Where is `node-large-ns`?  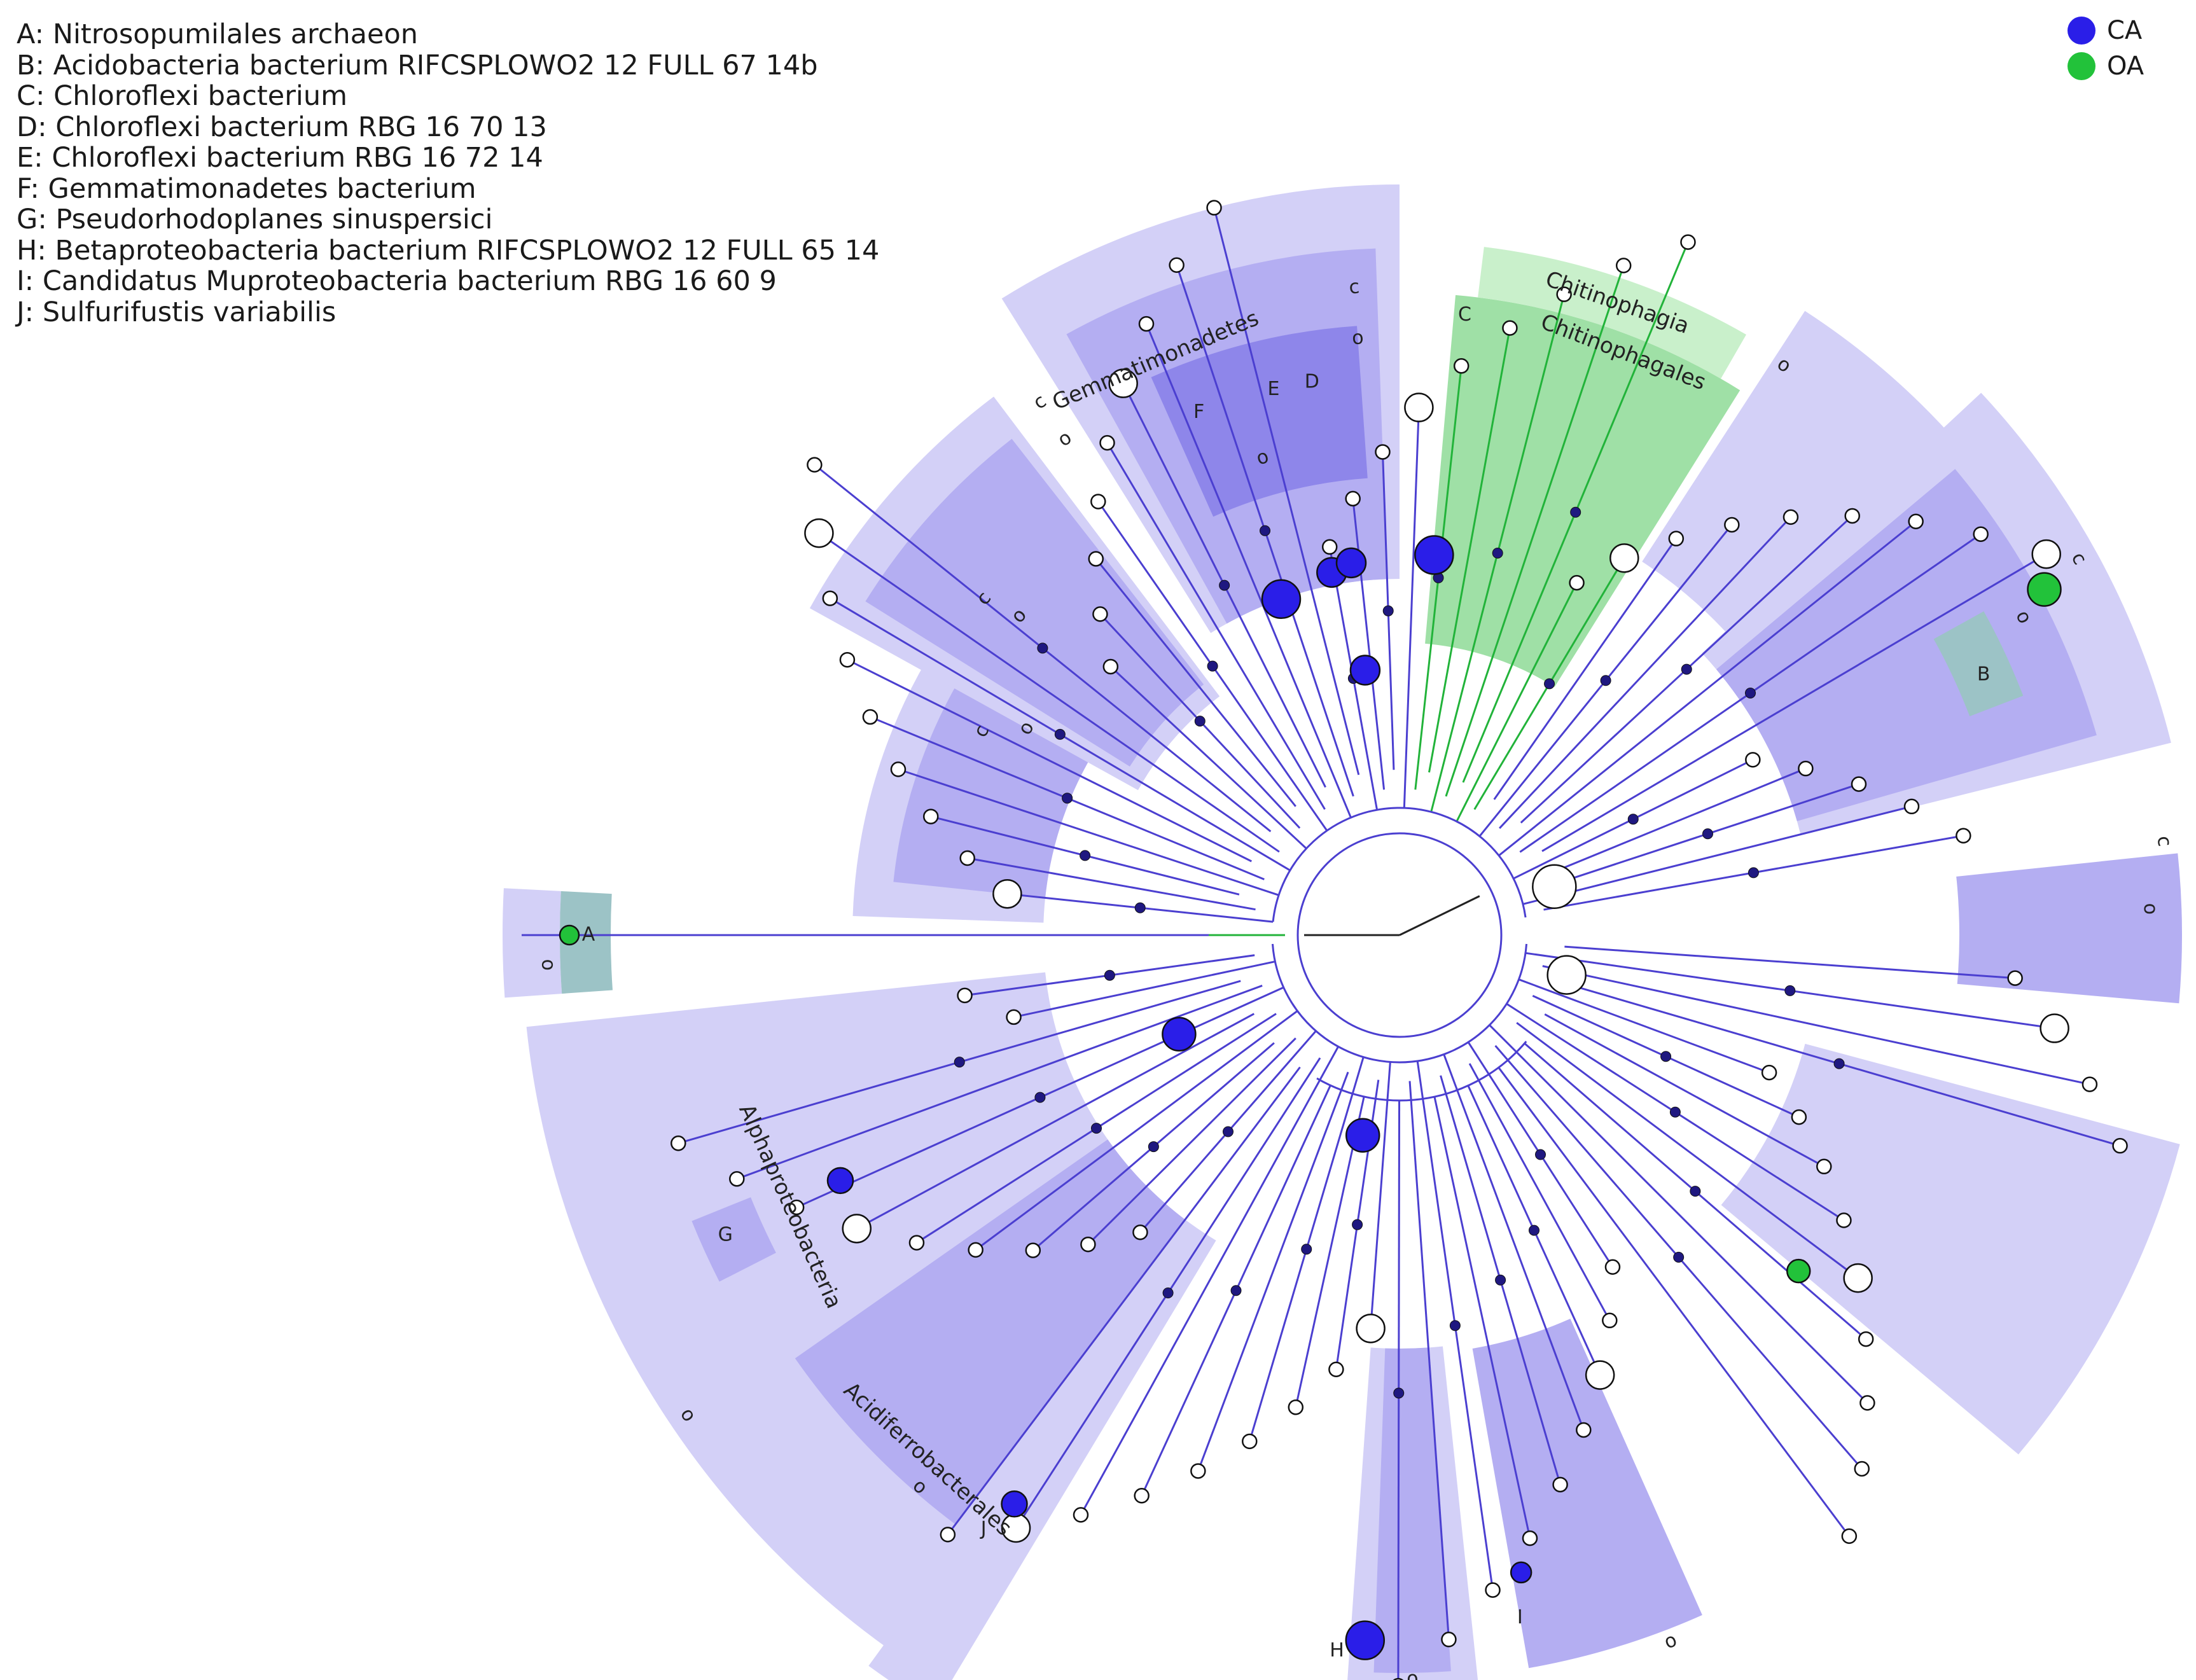 node-large-ns is located at coordinates (1567, 975).